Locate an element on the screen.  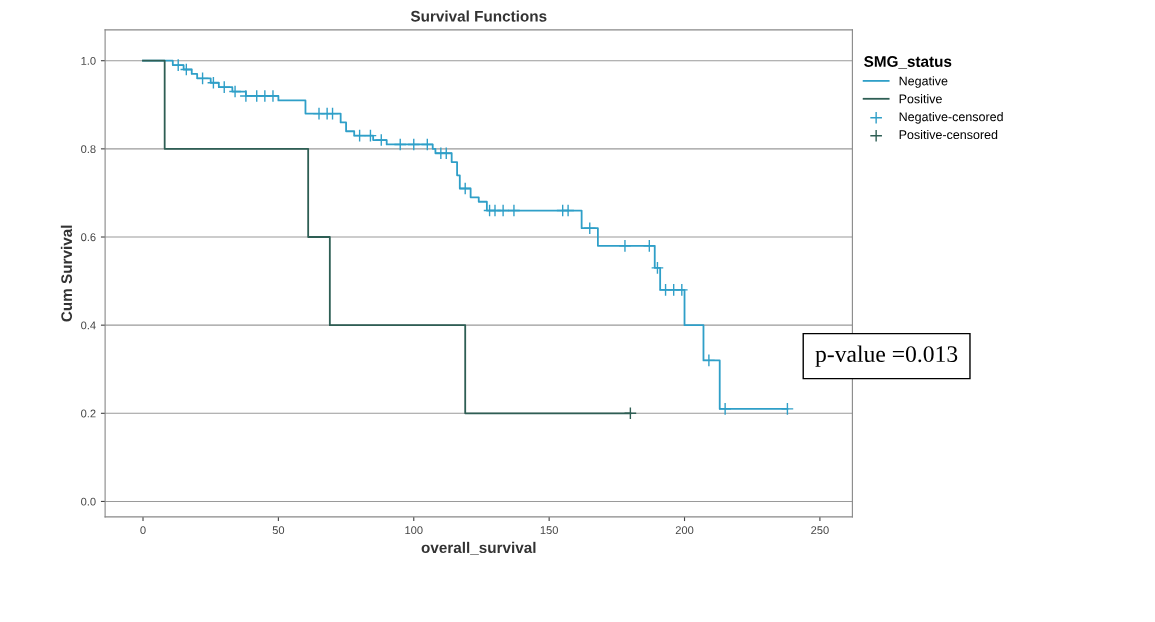
y-tick-label: 1.0 is located at coordinates (88, 60).